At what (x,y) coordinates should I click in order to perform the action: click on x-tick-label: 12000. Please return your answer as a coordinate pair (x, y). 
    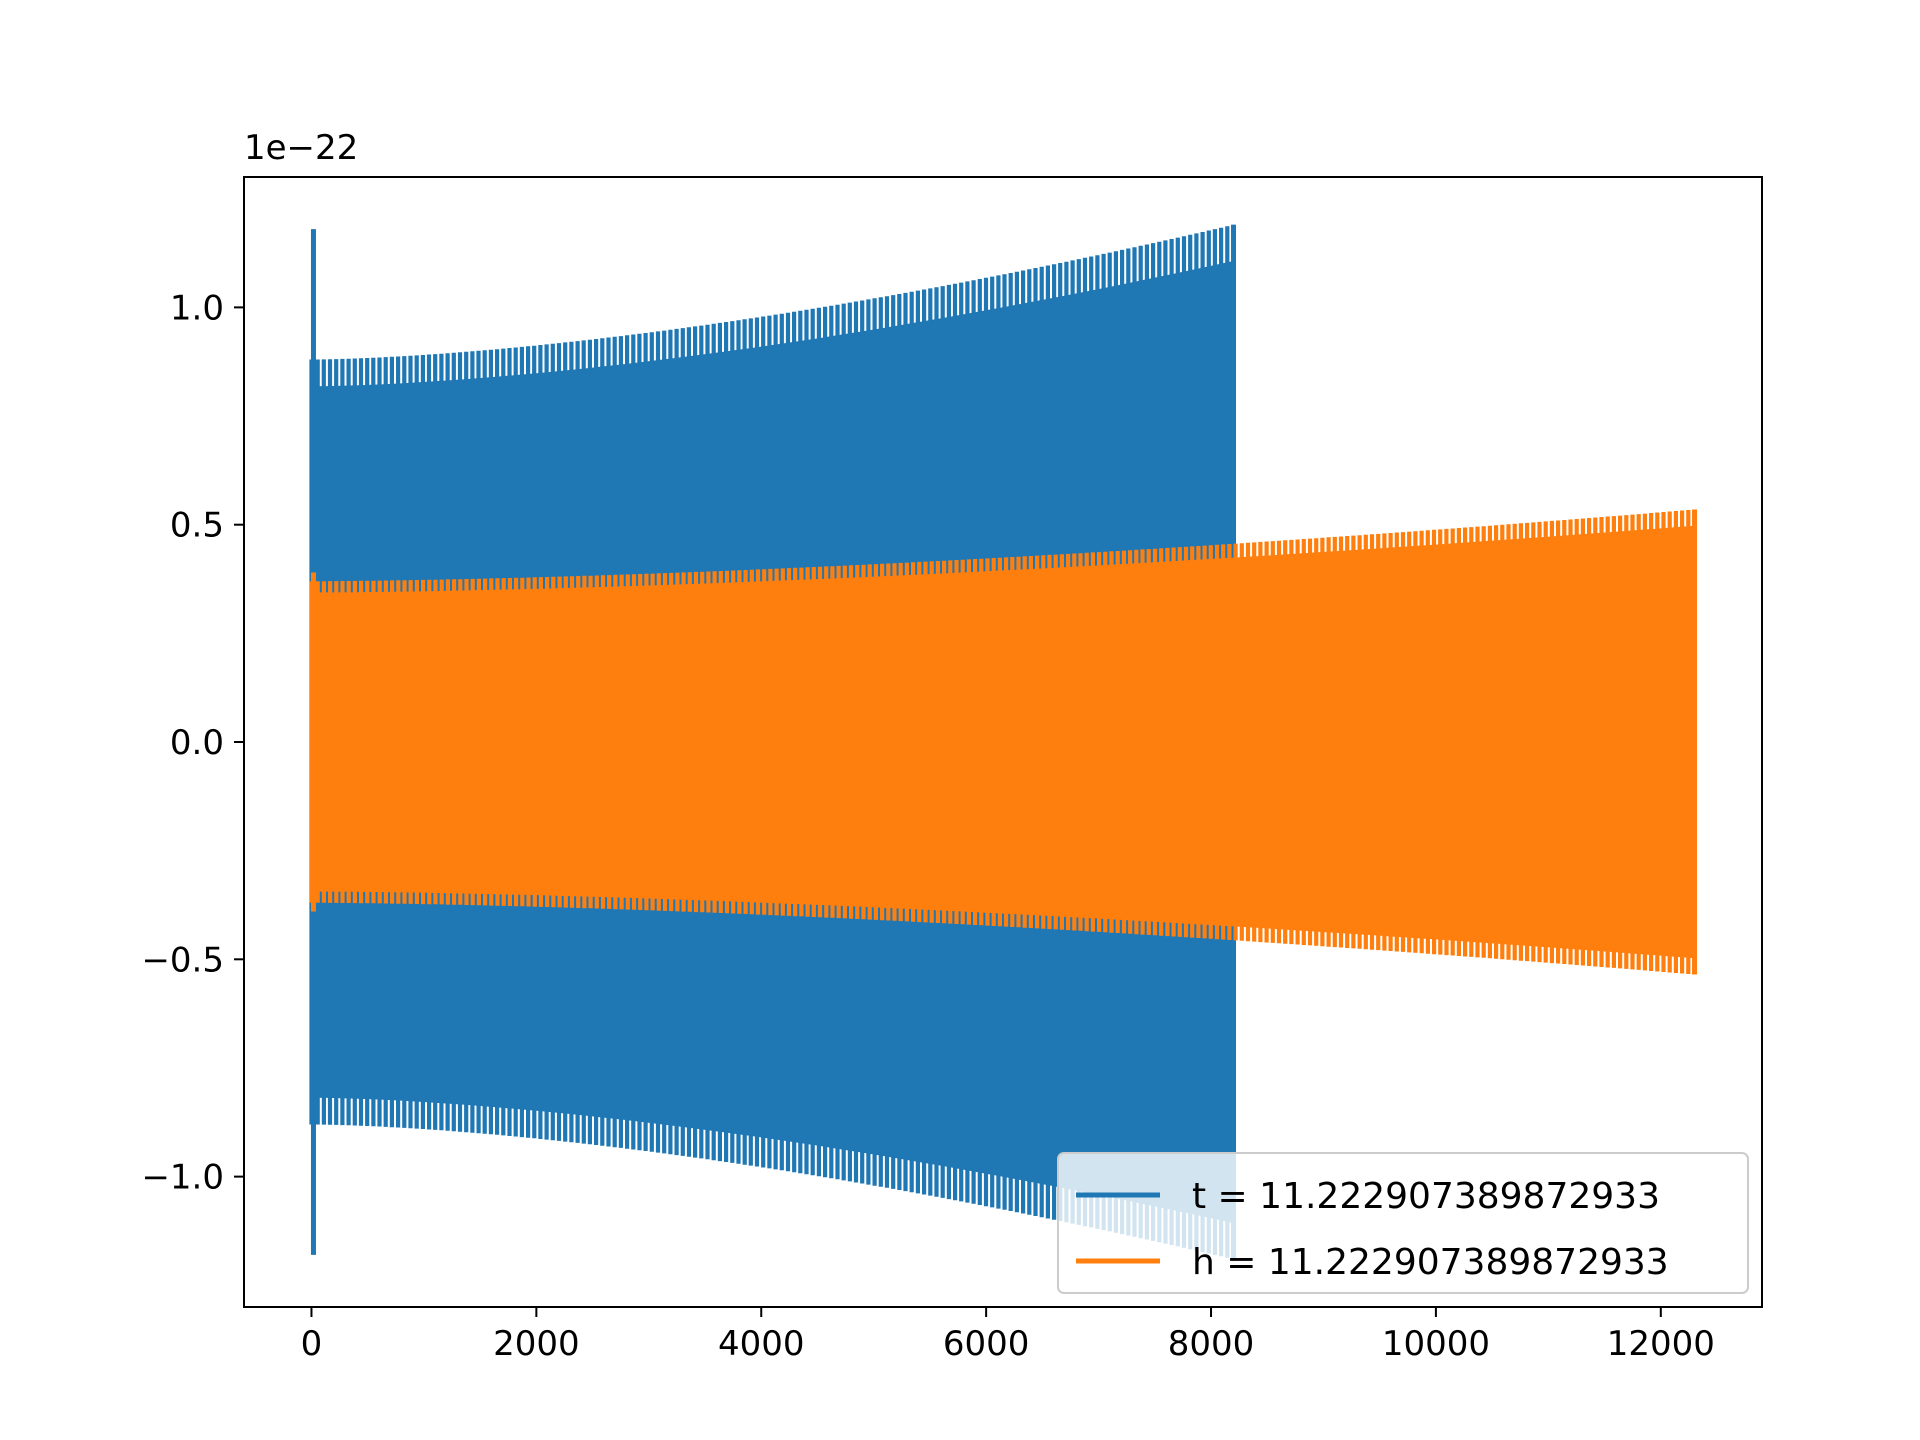
    Looking at the image, I should click on (1661, 1344).